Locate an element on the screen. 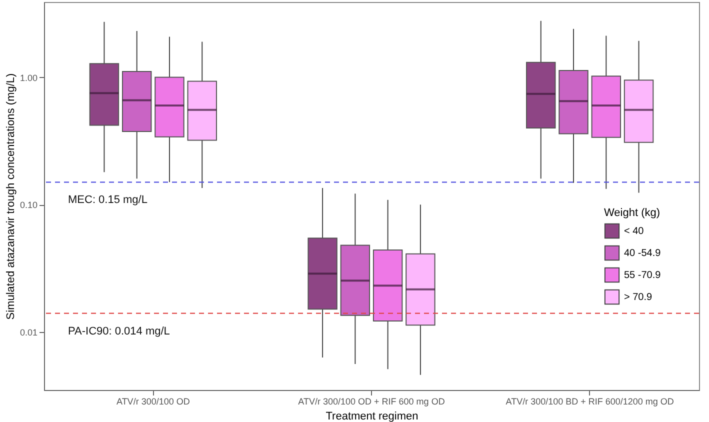 Image resolution: width=709 pixels, height=422 pixels. legend-label: 55 -70.9 is located at coordinates (643, 275).